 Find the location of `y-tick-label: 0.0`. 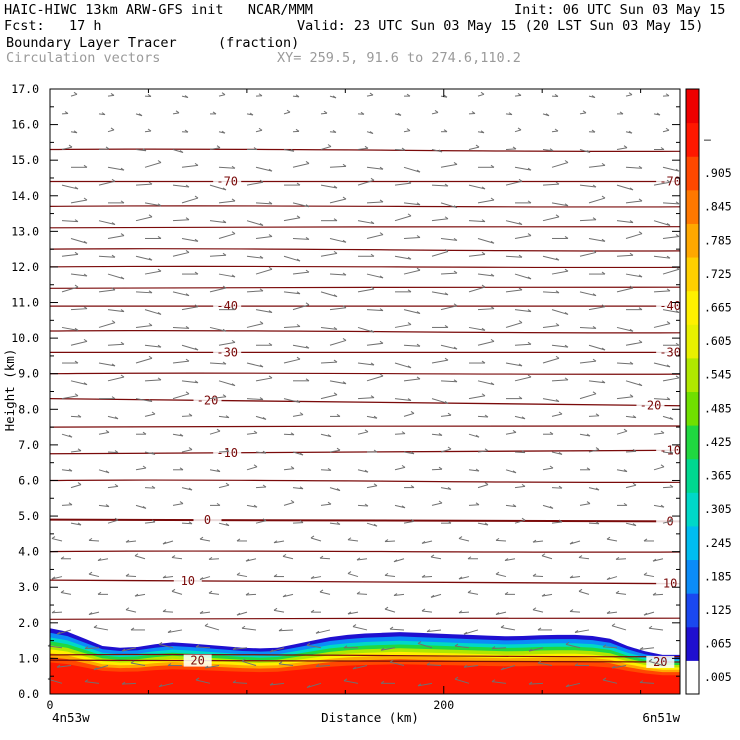

y-tick-label: 0.0 is located at coordinates (28, 694).